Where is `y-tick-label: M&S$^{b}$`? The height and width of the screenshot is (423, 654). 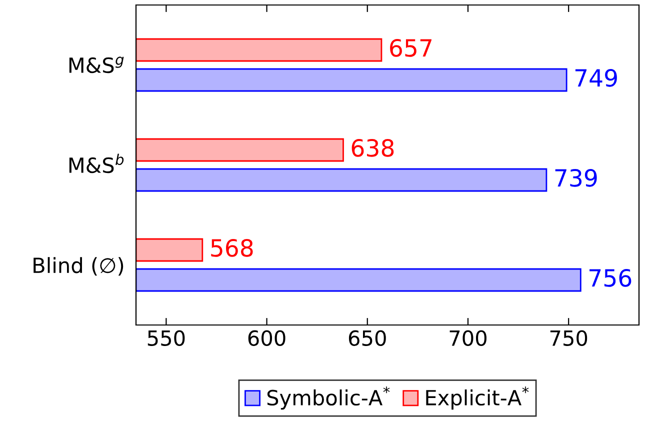 y-tick-label: M&S$^{b}$ is located at coordinates (96, 164).